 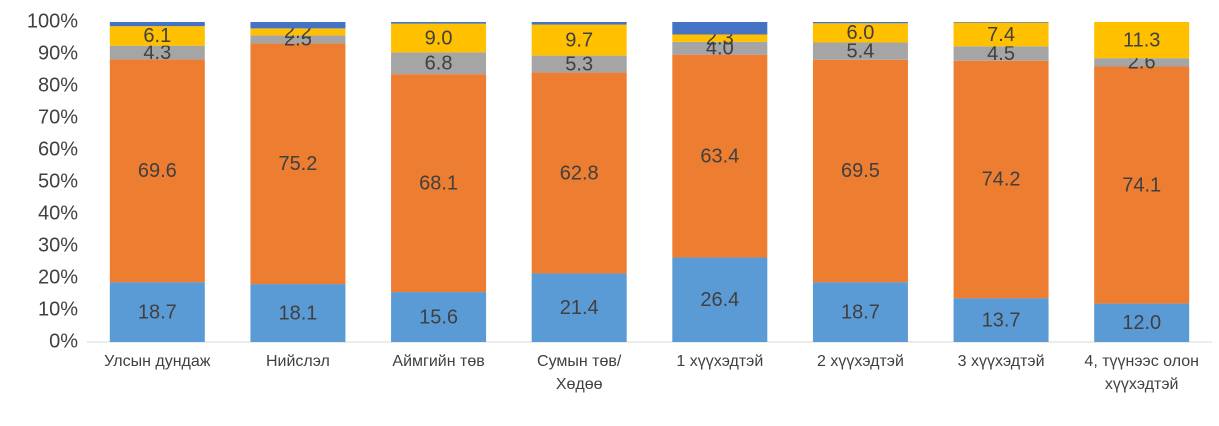 I want to click on data-label: 4.0, so click(x=720, y=49).